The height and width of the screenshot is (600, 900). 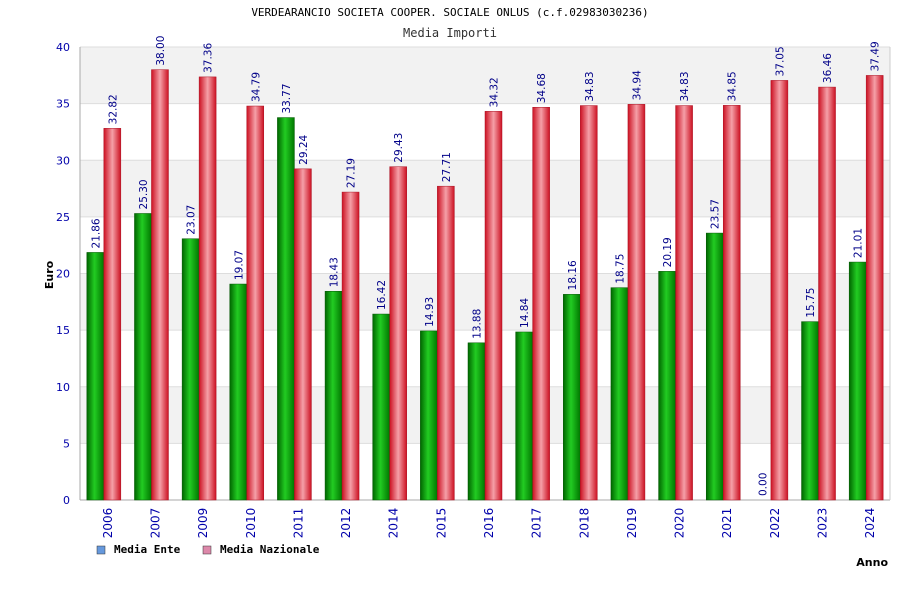 What do you see at coordinates (63, 387) in the screenshot?
I see `y-tick-label: 10` at bounding box center [63, 387].